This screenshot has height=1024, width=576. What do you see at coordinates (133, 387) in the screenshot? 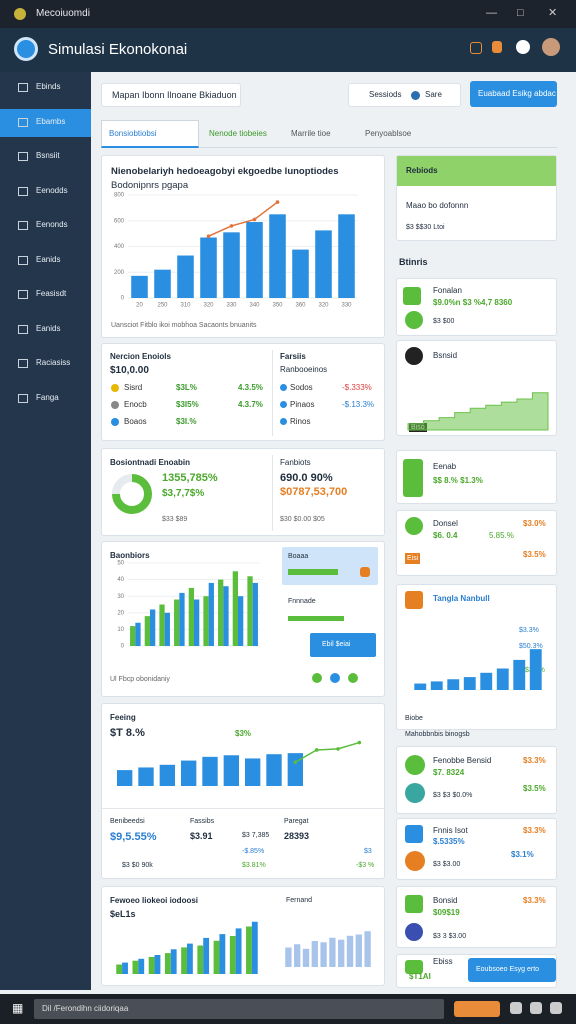
I see `row-label: Sisrd` at bounding box center [133, 387].